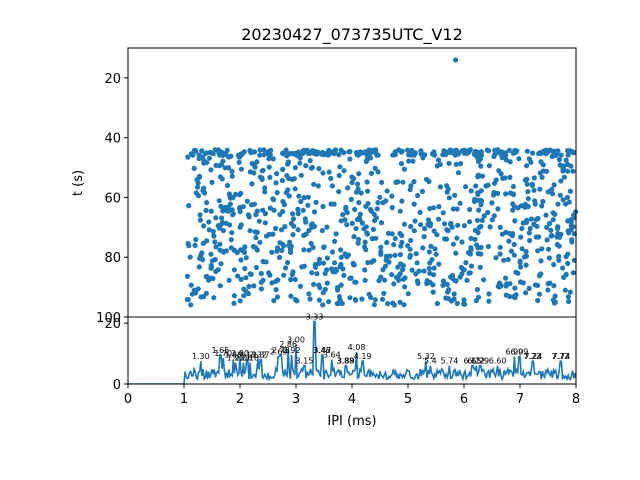 The width and height of the screenshot is (640, 480). Describe the element at coordinates (236, 358) in the screenshot. I see `peak-label: 1.92` at that location.